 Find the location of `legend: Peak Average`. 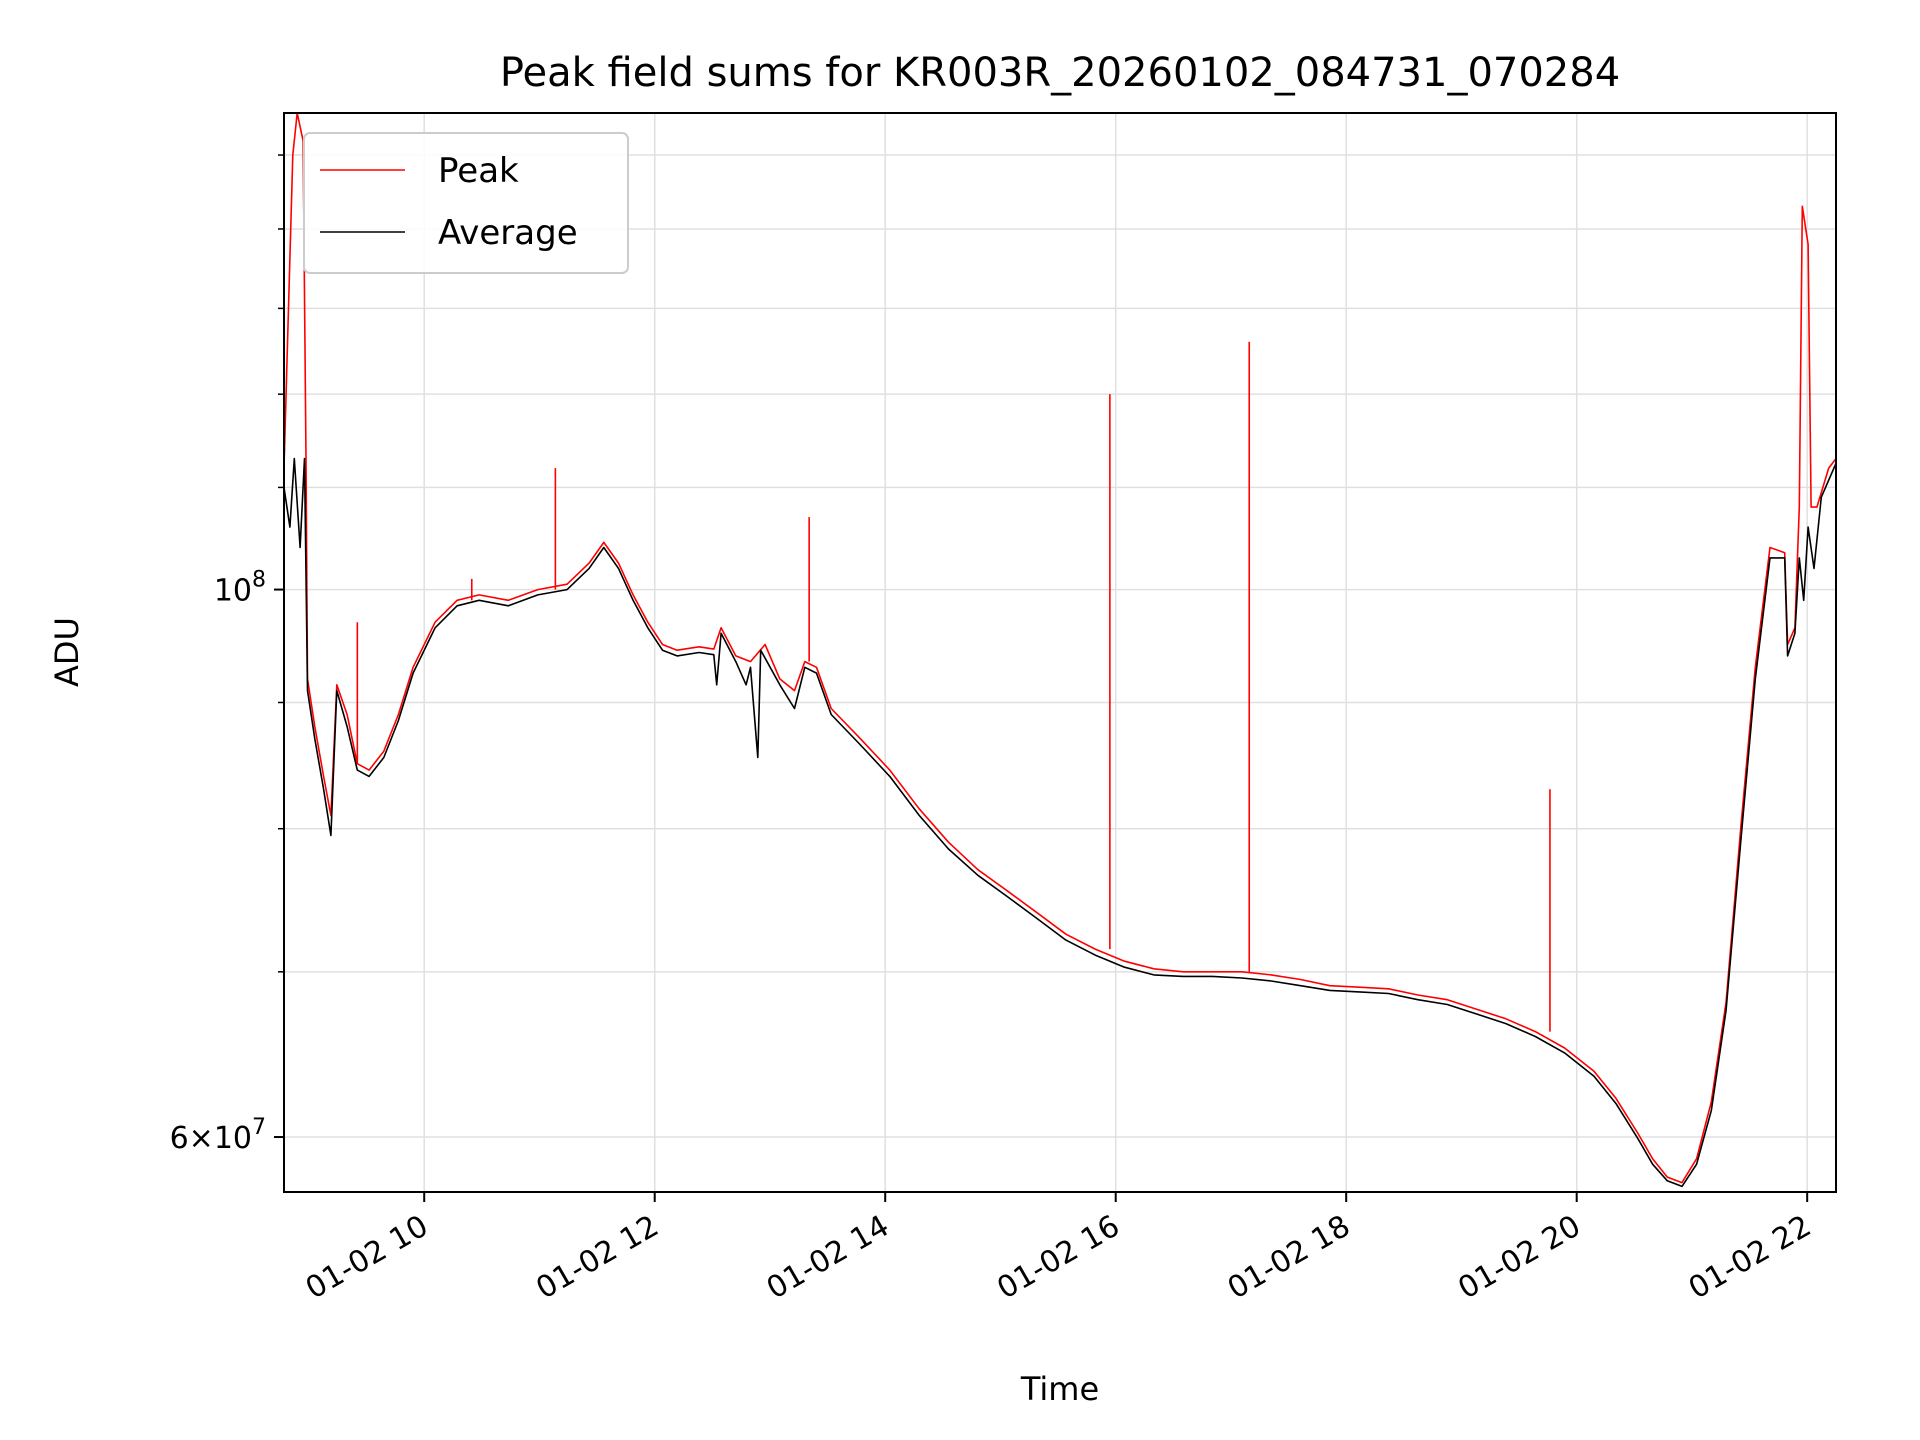

legend: Peak Average is located at coordinates (466, 203).